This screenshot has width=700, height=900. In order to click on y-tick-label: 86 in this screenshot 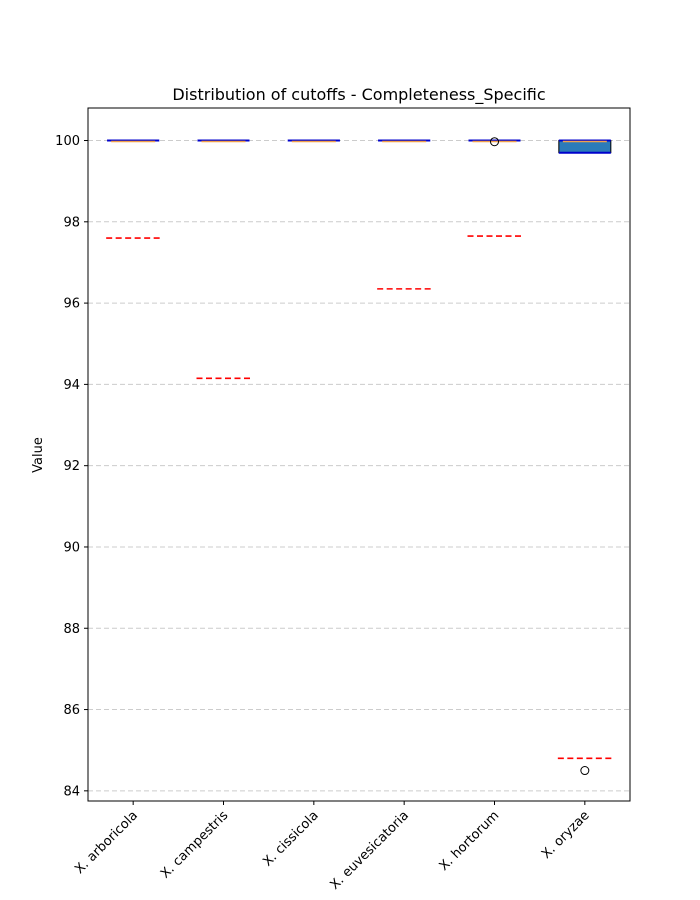, I will do `click(71, 710)`.